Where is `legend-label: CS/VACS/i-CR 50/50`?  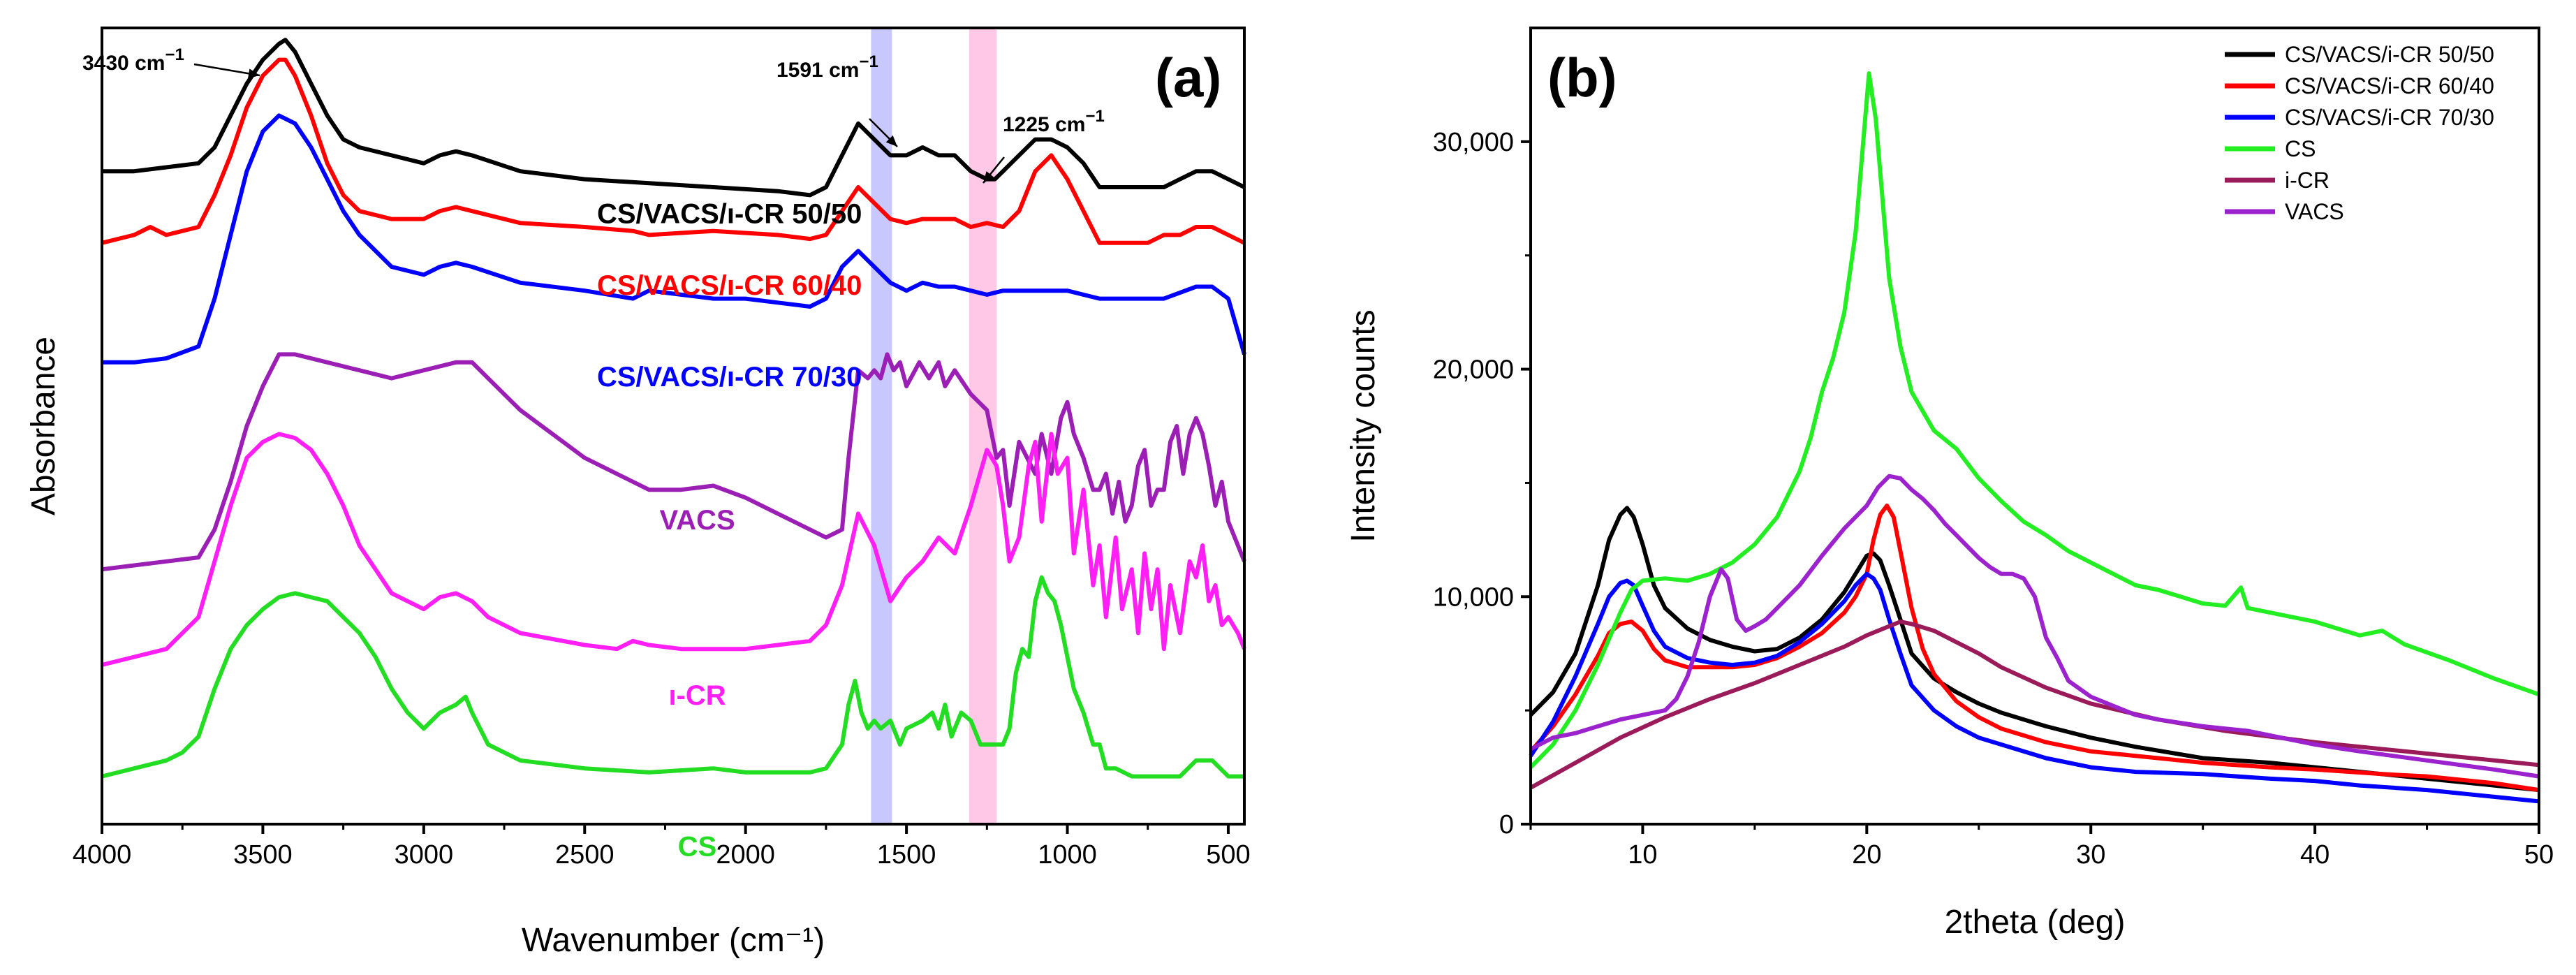 legend-label: CS/VACS/i-CR 50/50 is located at coordinates (2389, 55).